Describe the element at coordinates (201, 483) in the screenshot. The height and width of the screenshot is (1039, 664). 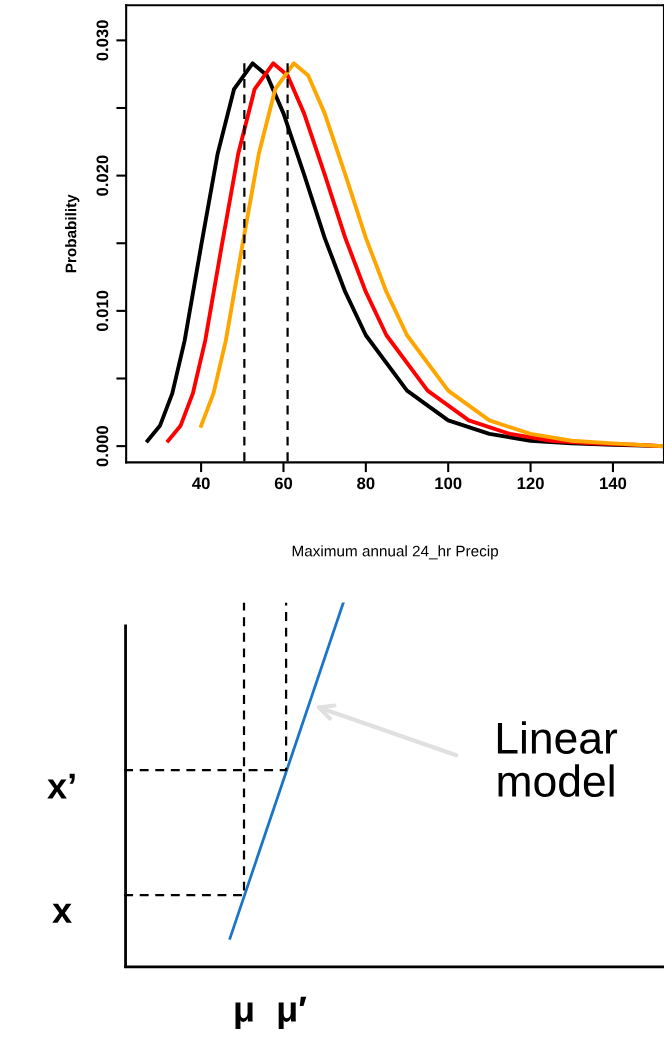
I see `x-tick-label: 40` at that location.